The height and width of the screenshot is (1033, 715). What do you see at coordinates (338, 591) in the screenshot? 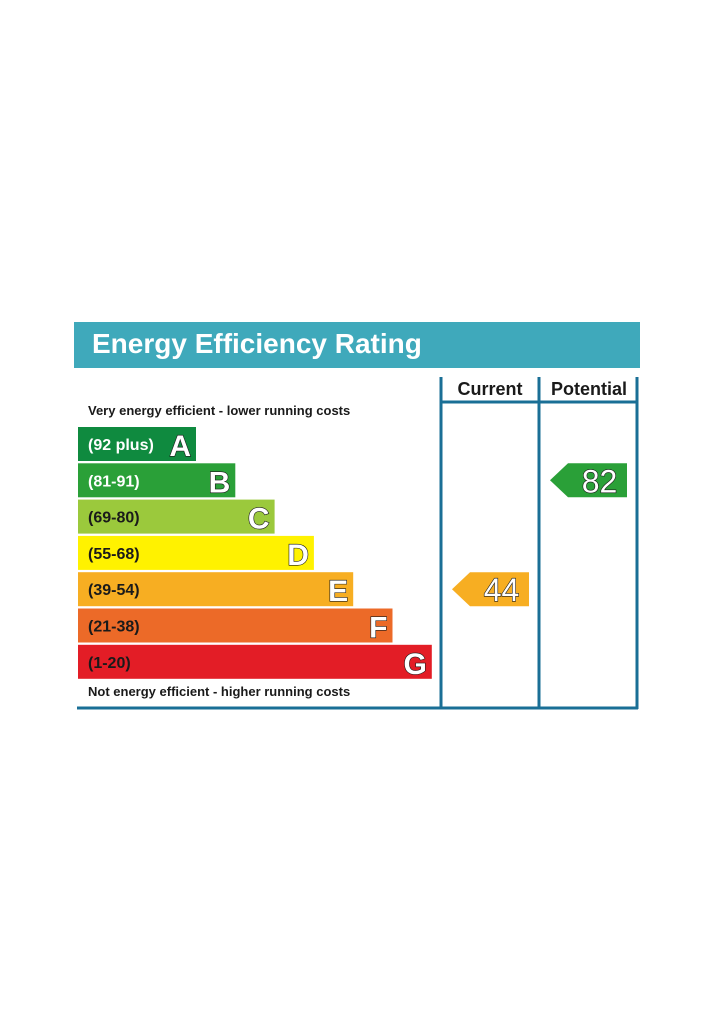
I see `band-letter-e: E` at bounding box center [338, 591].